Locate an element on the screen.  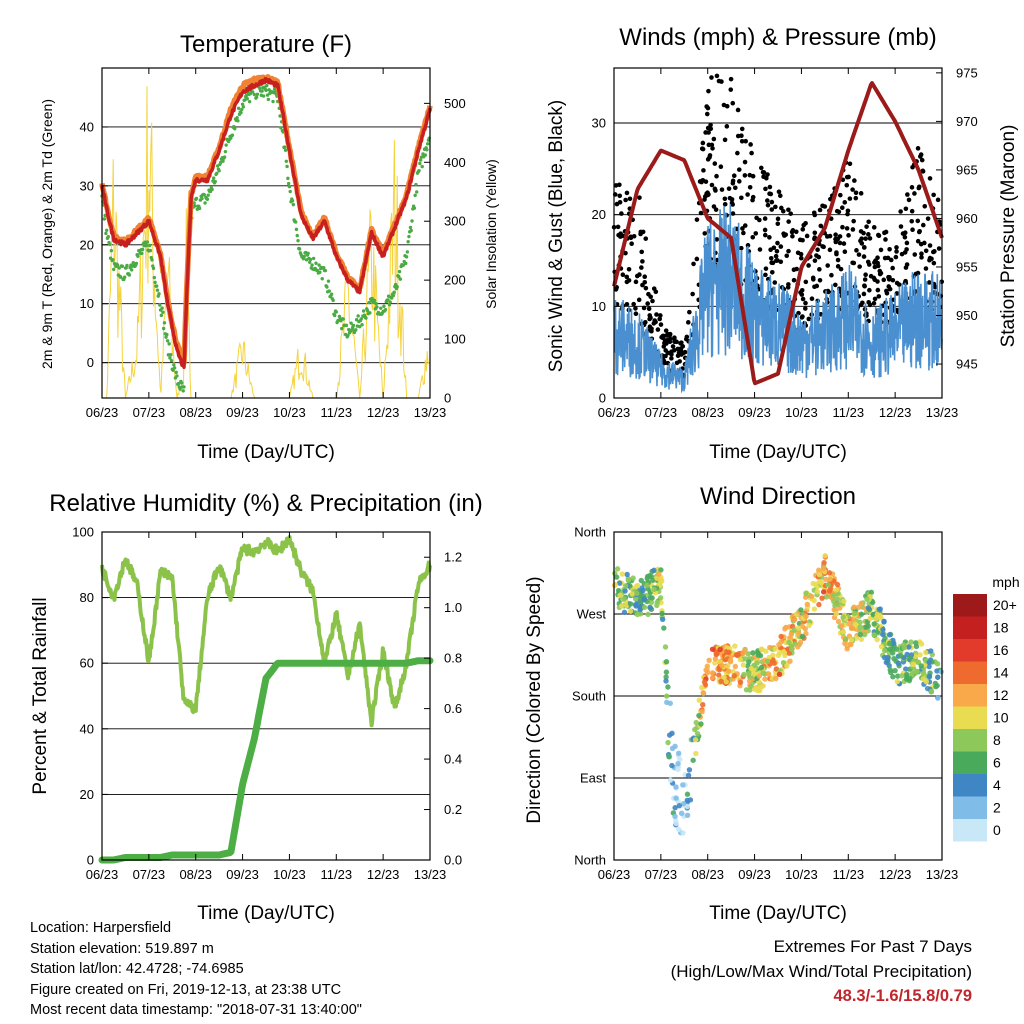
station-location: Location: Harpersfield is located at coordinates (101, 928).